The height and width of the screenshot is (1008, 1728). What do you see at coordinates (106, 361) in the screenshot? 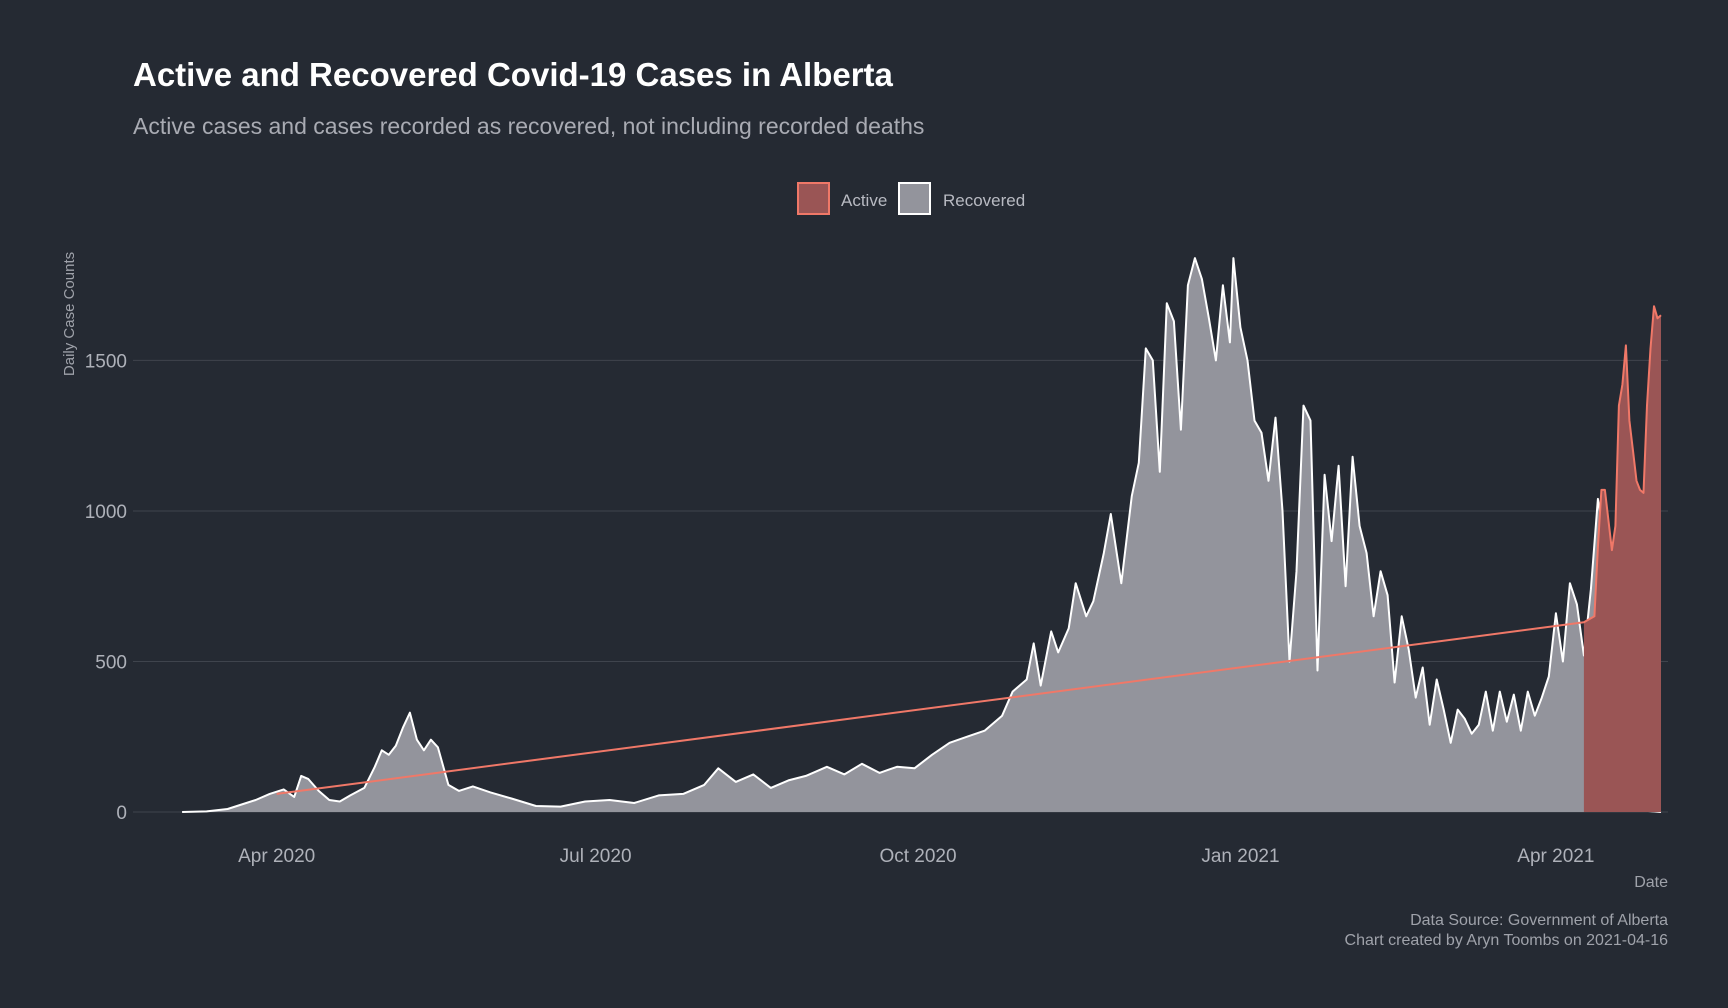
I see `y-tick-label: 1500` at bounding box center [106, 361].